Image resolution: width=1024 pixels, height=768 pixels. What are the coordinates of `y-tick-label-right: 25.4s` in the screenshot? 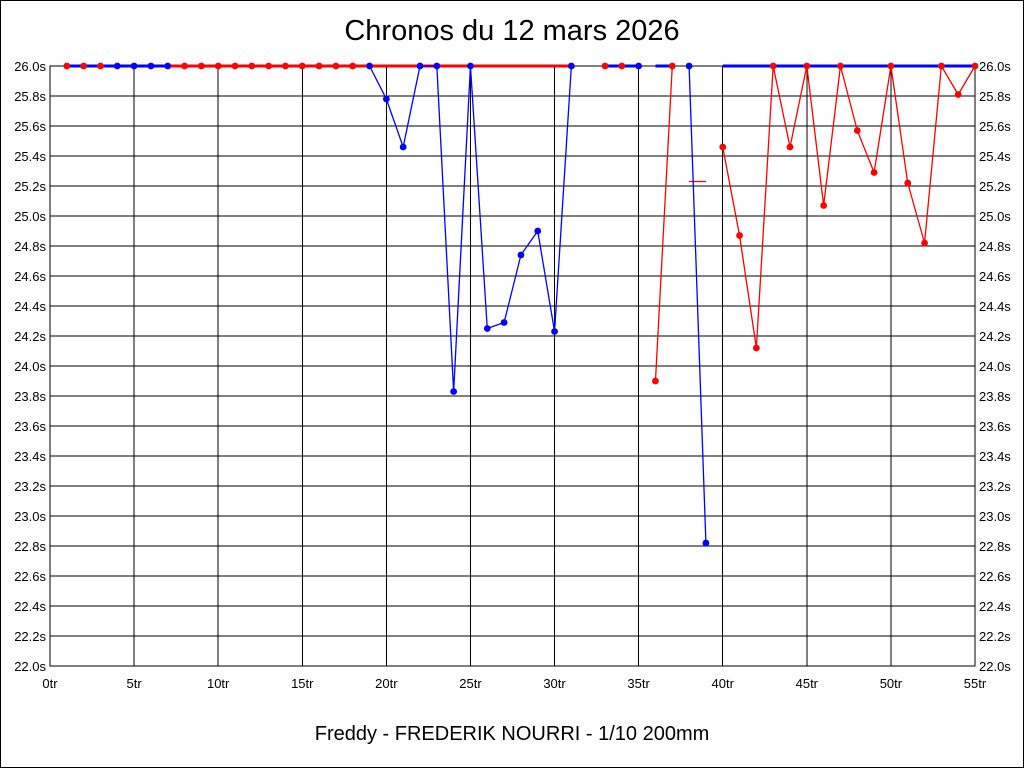 It's located at (995, 156).